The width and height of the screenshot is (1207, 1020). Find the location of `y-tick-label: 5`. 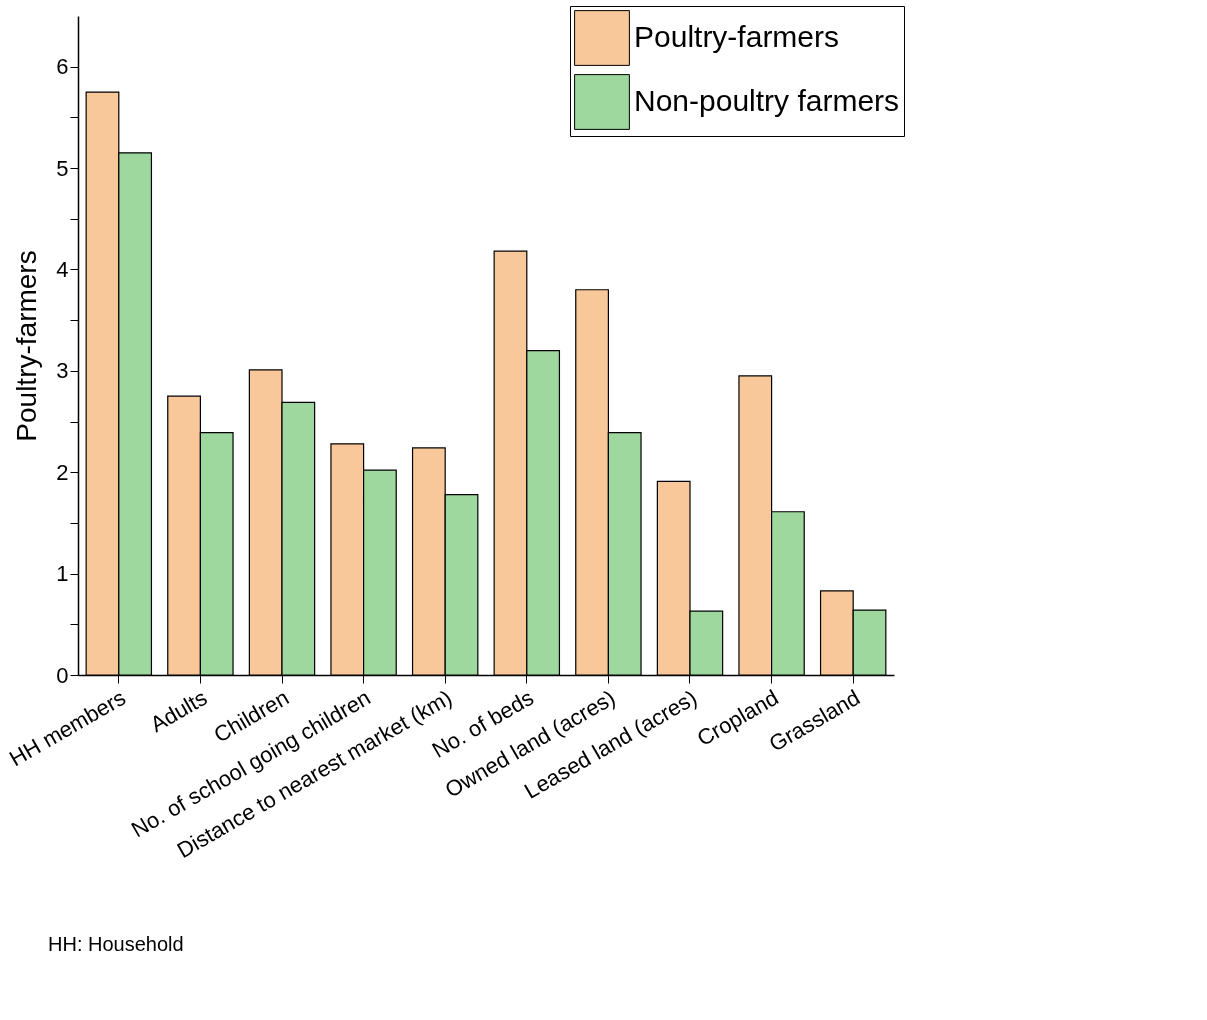

y-tick-label: 5 is located at coordinates (62, 168).